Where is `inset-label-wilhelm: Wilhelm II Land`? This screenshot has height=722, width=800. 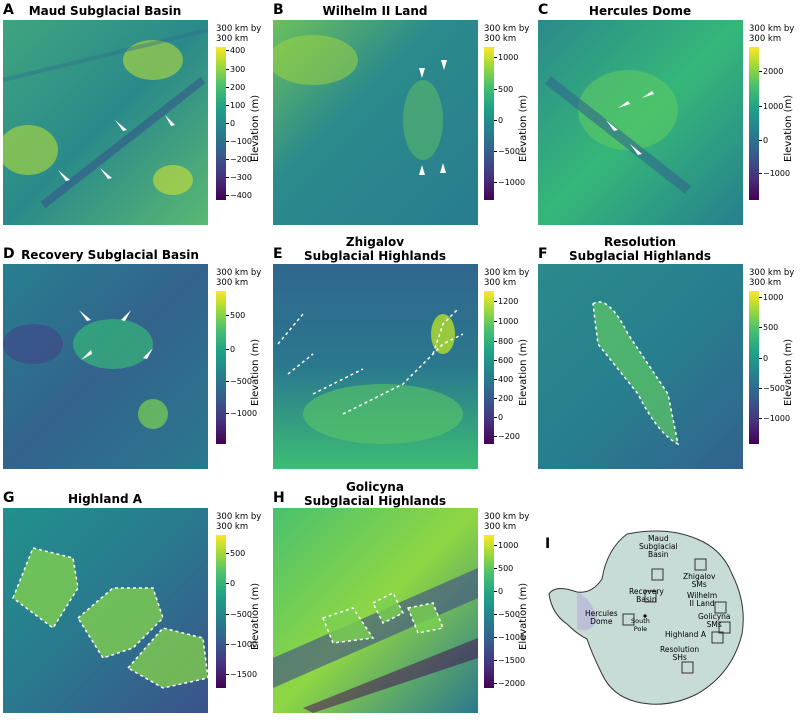 inset-label-wilhelm: Wilhelm II Land is located at coordinates (702, 599).